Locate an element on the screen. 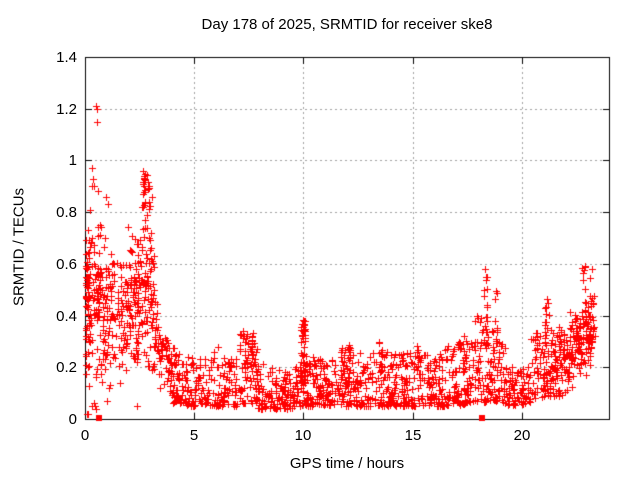  y-tick-label: 0 is located at coordinates (72, 419).